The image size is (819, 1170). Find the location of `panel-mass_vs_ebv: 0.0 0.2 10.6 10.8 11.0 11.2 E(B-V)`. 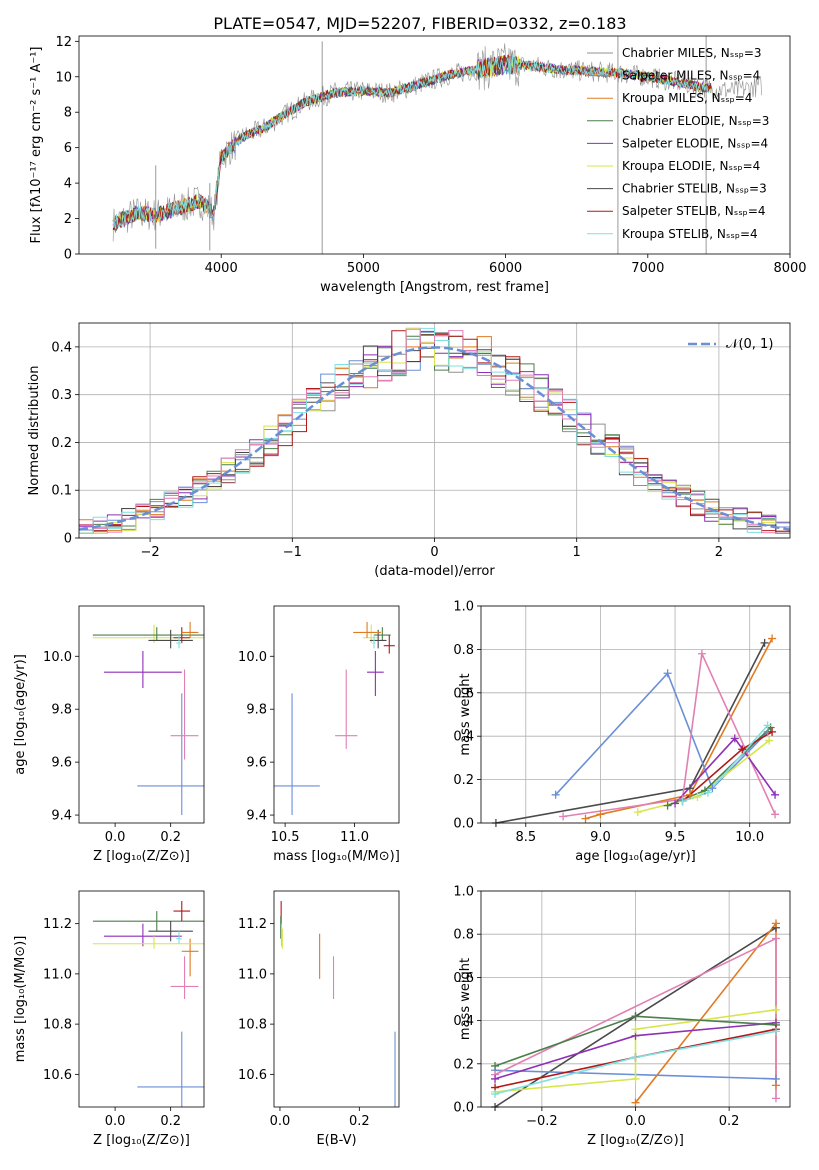

panel-mass_vs_ebv: 0.0 0.2 10.6 10.8 11.0 11.2 E(B-V) is located at coordinates (319, 1019).